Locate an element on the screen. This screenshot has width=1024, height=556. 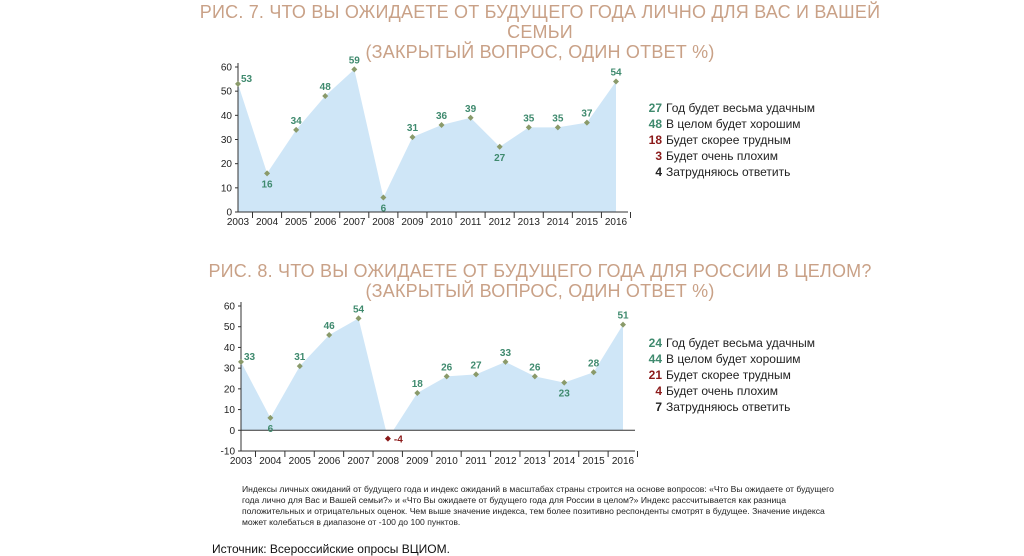
fig1-x-tick-label: 2005 is located at coordinates (296, 222).